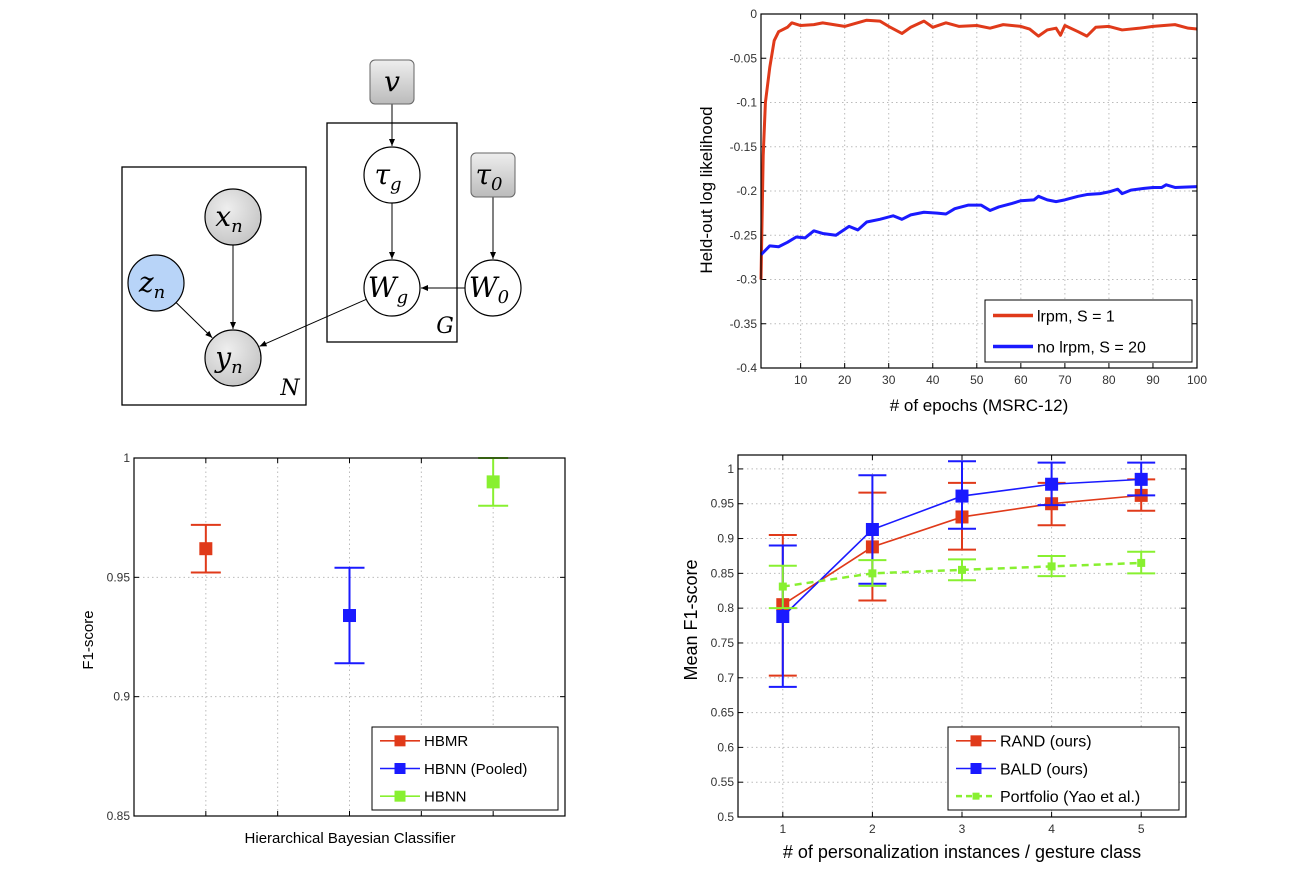  I want to click on y-tick-label: 0.6, so click(725, 747).